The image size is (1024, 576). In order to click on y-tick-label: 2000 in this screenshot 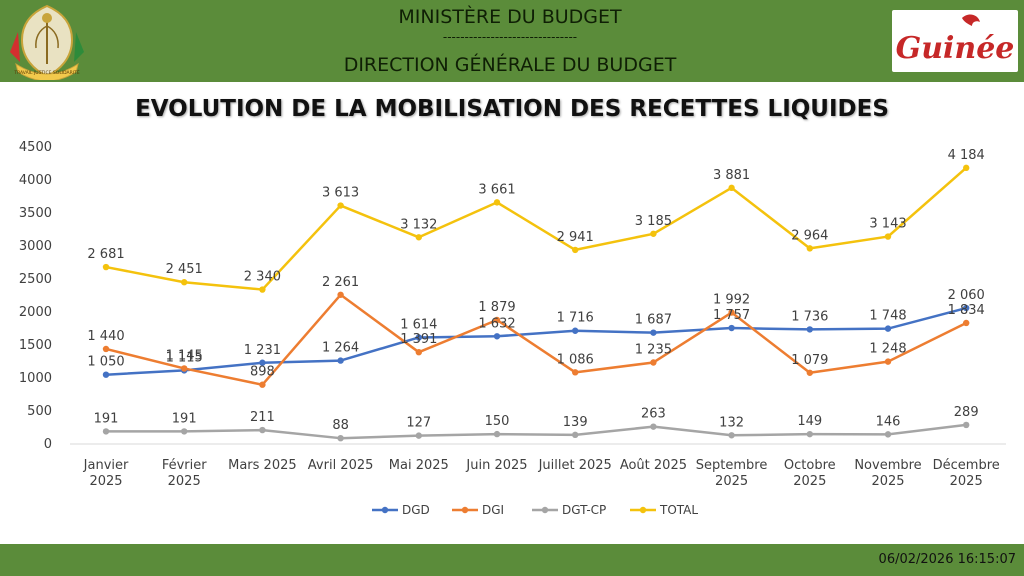, I will do `click(35, 312)`.